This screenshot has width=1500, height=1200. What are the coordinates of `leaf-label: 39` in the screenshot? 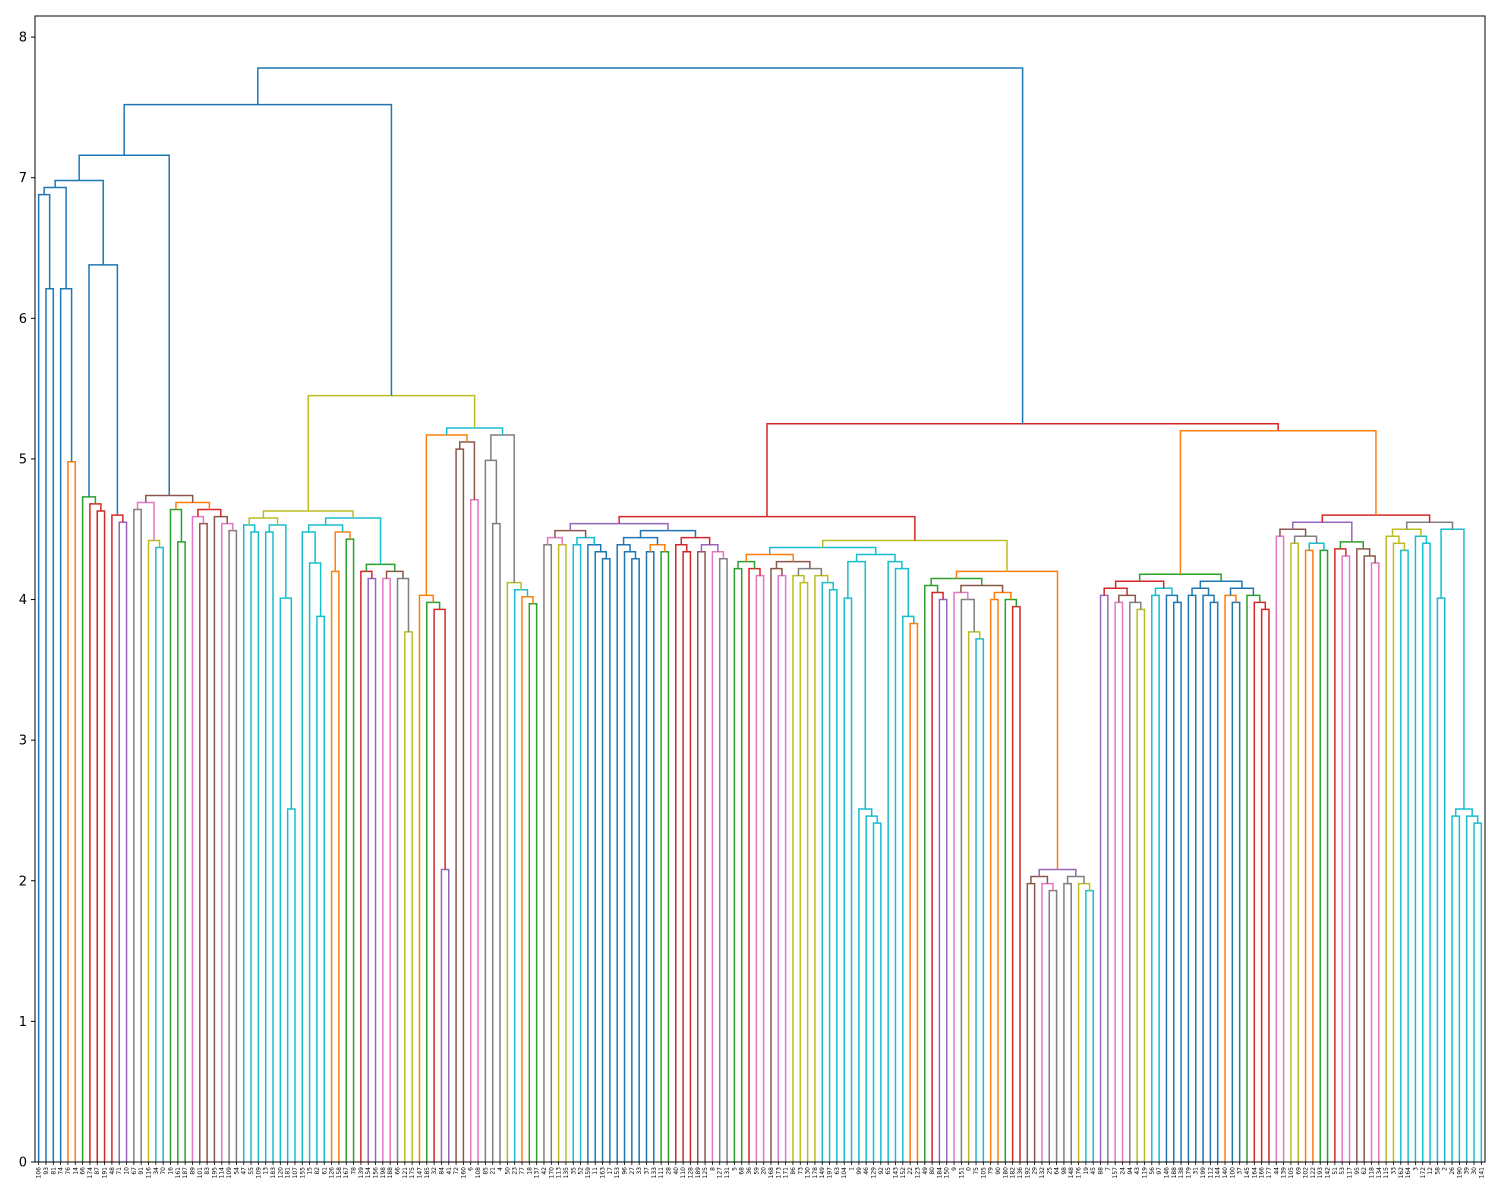 It's located at (1467, 1171).